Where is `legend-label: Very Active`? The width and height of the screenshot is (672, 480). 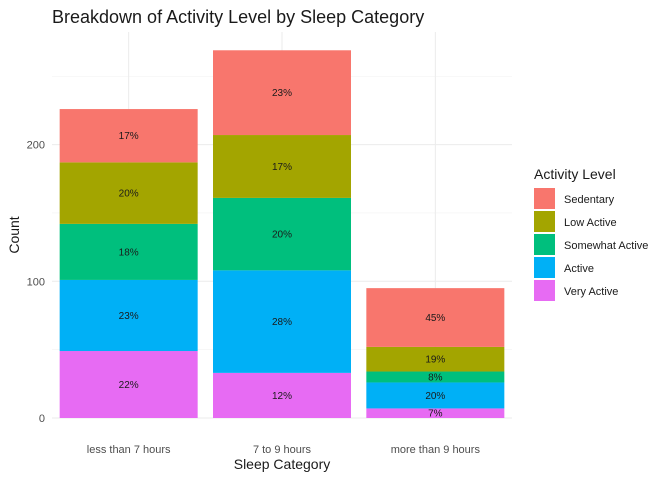 legend-label: Very Active is located at coordinates (591, 292).